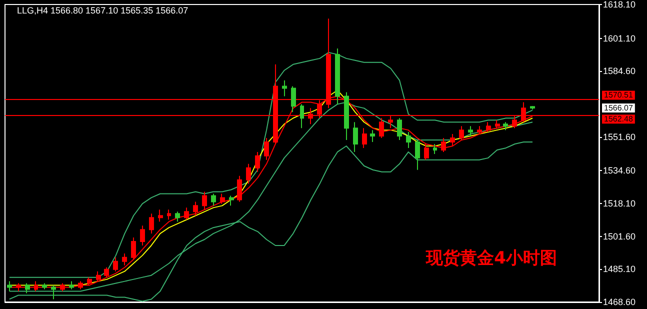  What do you see at coordinates (619, 38) in the screenshot?
I see `y-tick-label: 1601.10` at bounding box center [619, 38].